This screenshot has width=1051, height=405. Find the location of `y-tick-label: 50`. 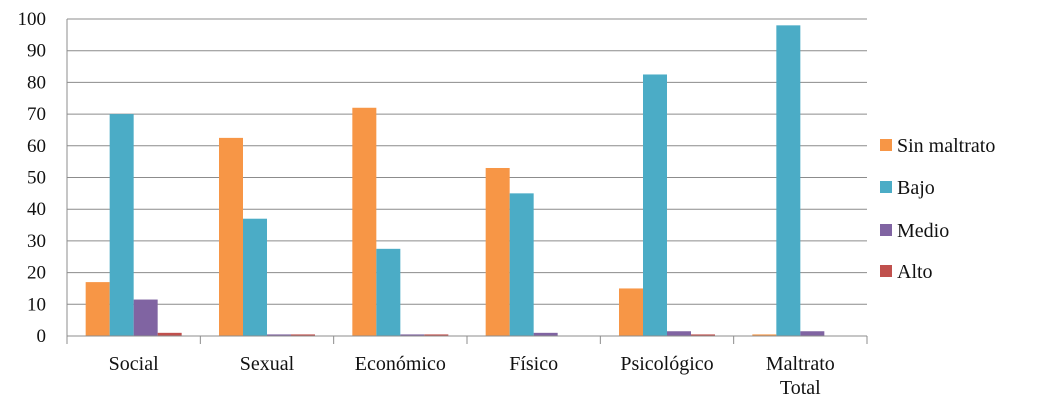

y-tick-label: 50 is located at coordinates (36, 178).